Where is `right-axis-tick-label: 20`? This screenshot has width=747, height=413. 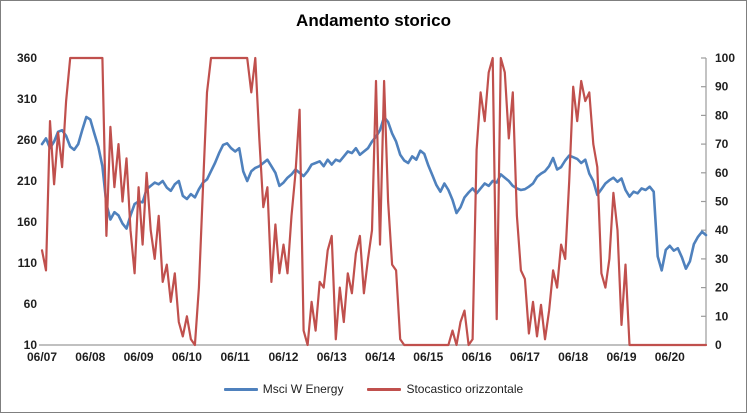 right-axis-tick-label: 20 is located at coordinates (722, 288).